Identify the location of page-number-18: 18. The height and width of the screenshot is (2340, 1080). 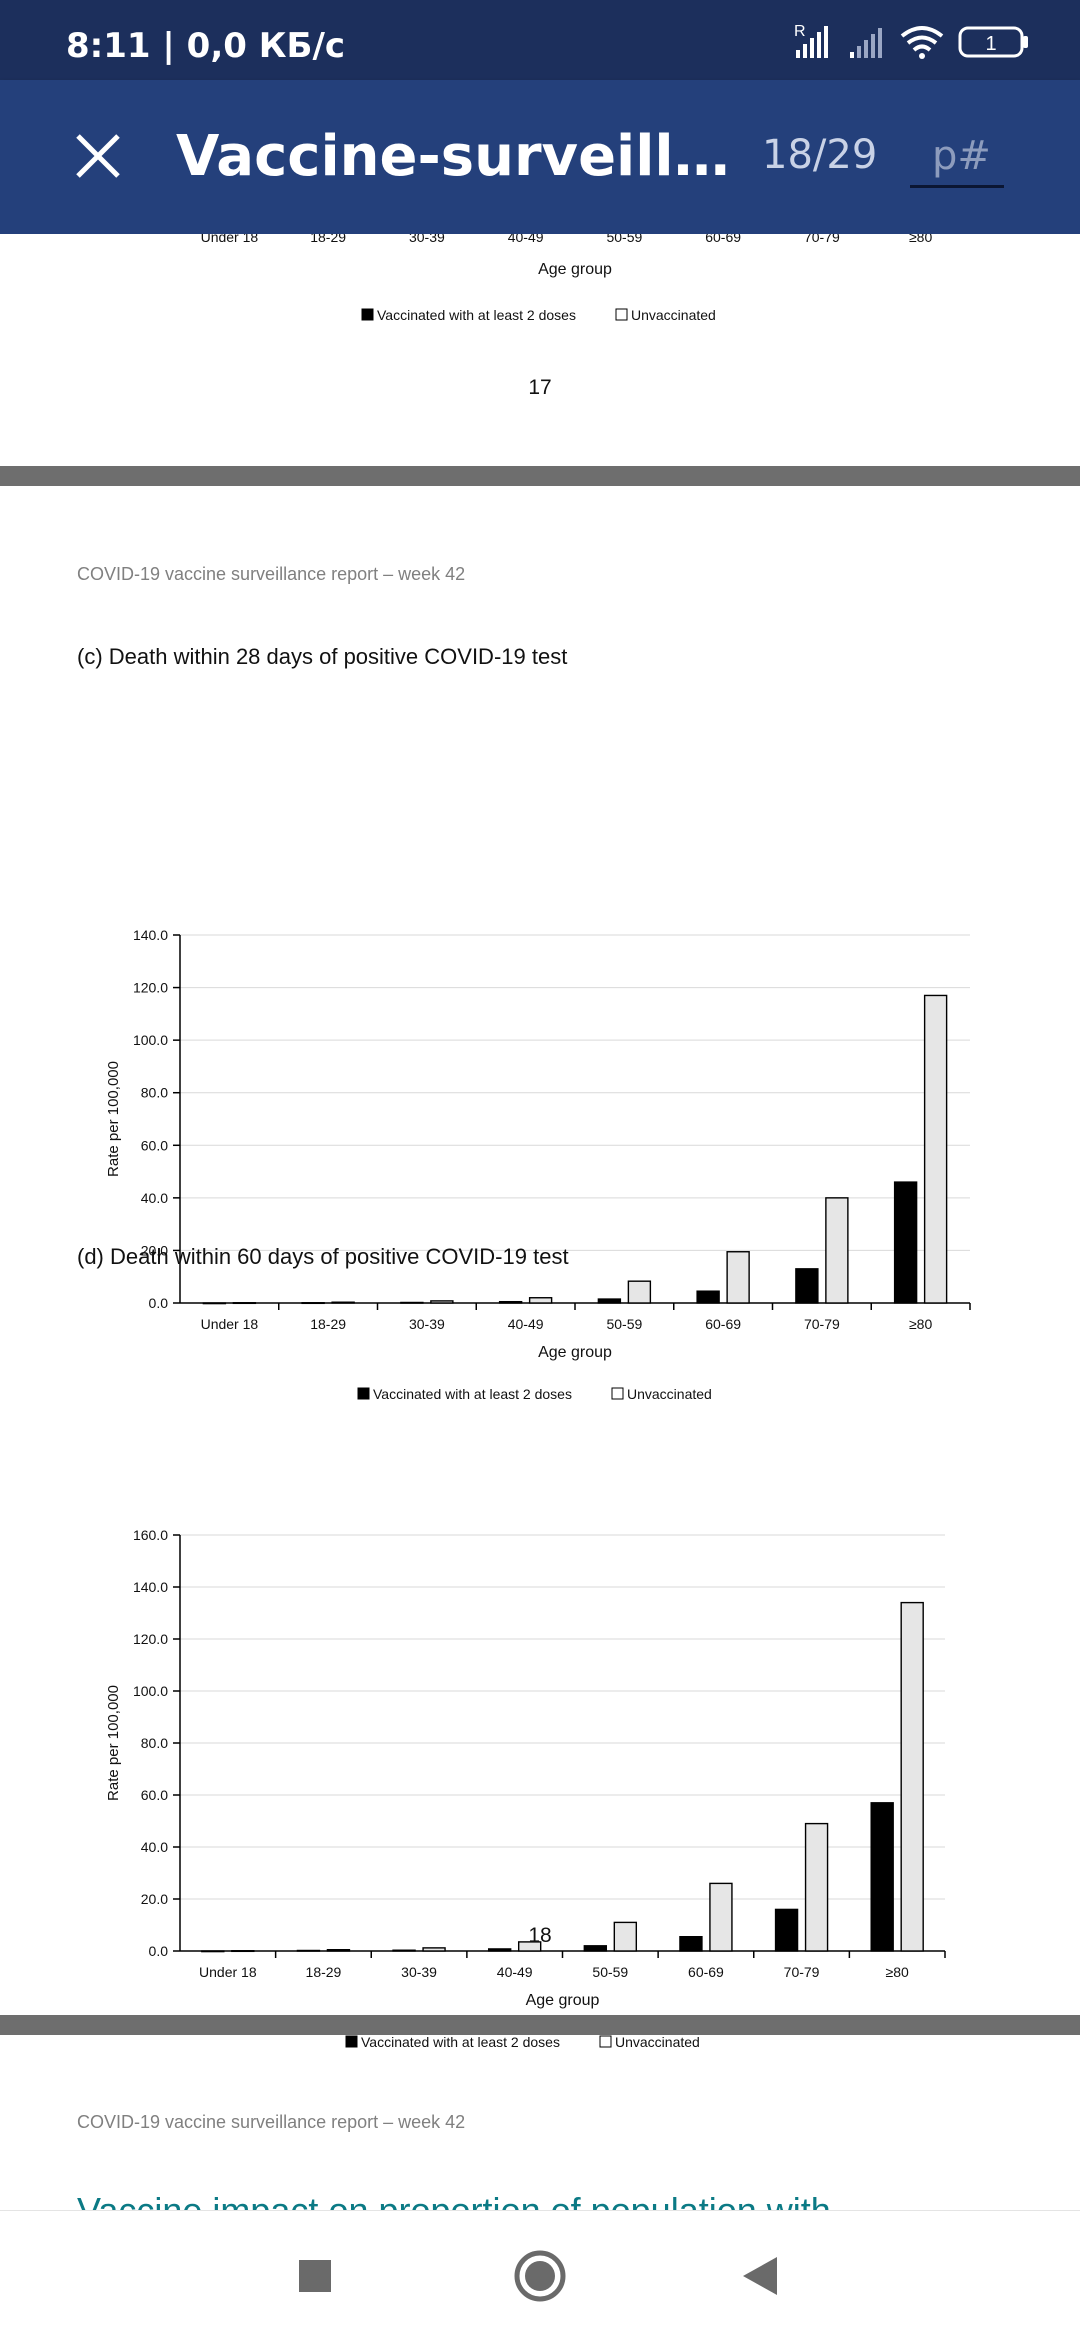
(540, 1935).